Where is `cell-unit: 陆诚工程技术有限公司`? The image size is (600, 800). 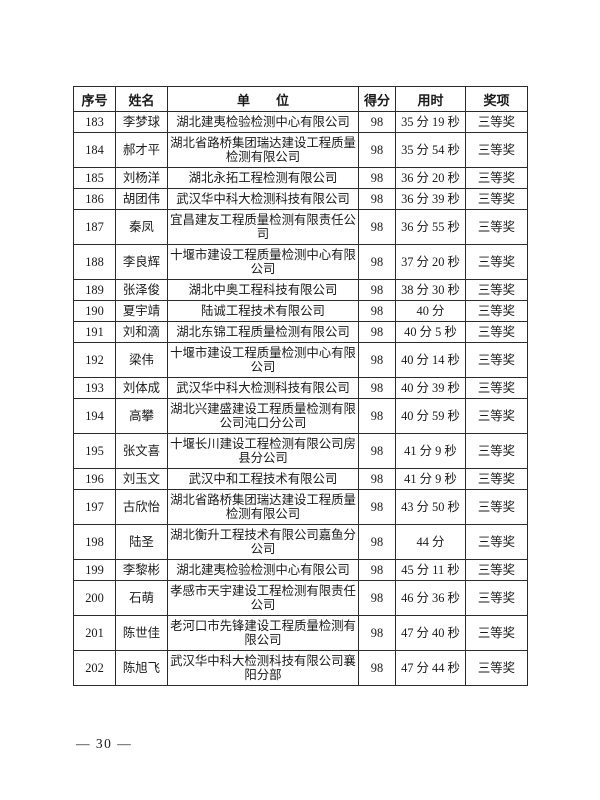
cell-unit: 陆诚工程技术有限公司 is located at coordinates (263, 311).